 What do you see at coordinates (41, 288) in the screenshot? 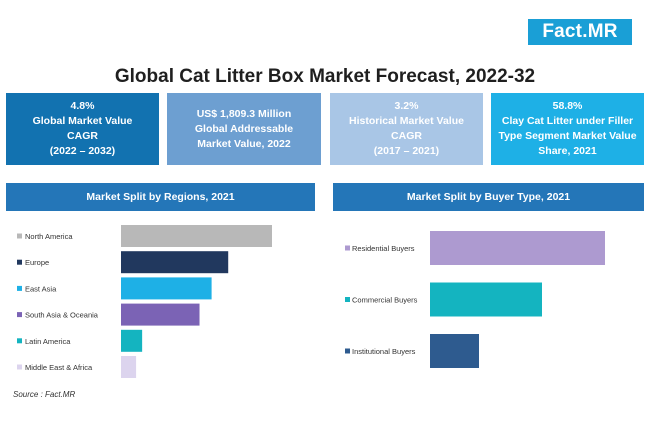
I see `category-label: East Asia` at bounding box center [41, 288].